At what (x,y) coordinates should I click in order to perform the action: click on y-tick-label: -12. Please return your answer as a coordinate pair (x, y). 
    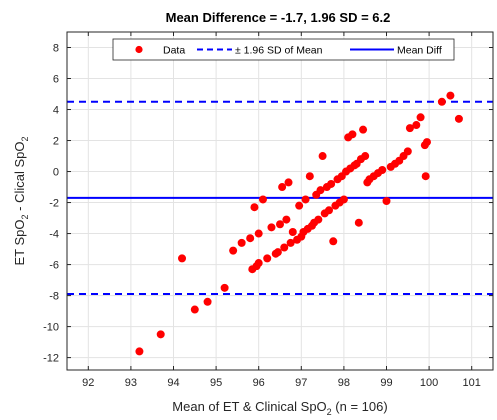
    Looking at the image, I should click on (51, 359).